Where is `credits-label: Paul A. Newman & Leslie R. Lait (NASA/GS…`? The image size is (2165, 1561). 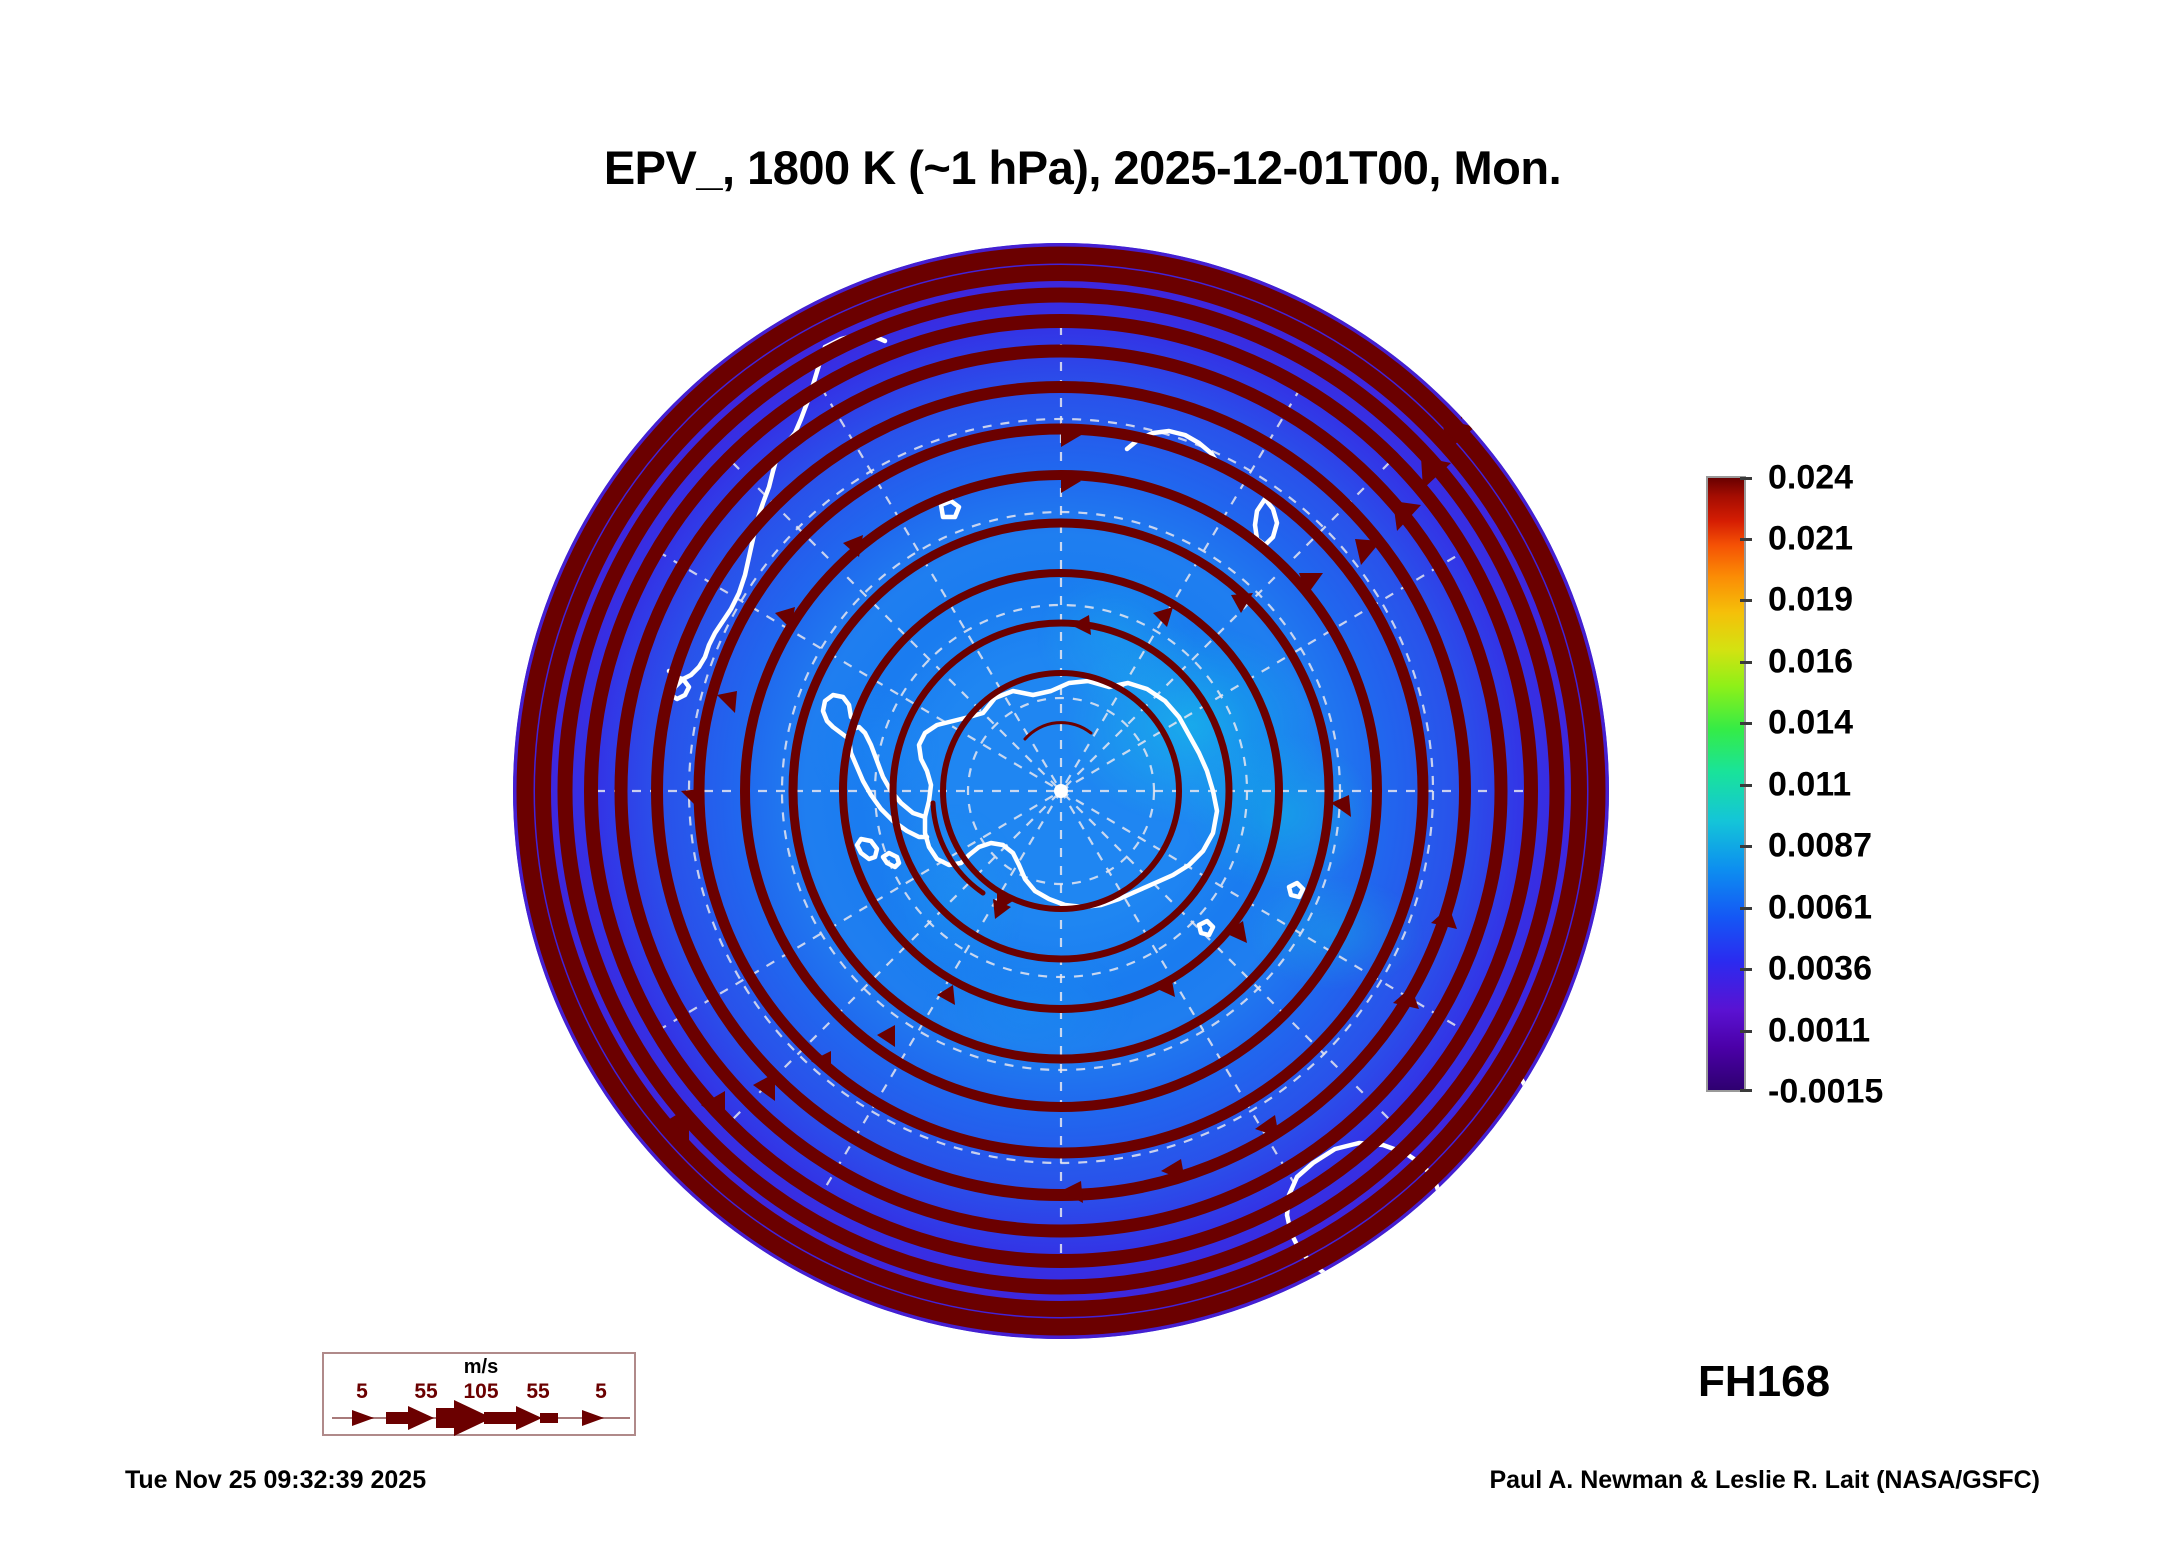 credits-label: Paul A. Newman & Leslie R. Lait (NASA/GS… is located at coordinates (1764, 1480).